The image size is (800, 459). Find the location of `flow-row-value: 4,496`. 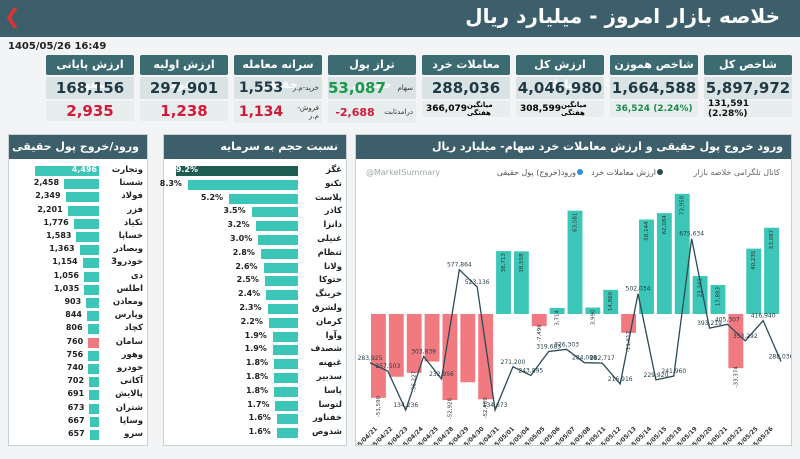

flow-row-value: 4,496 is located at coordinates (84, 169).